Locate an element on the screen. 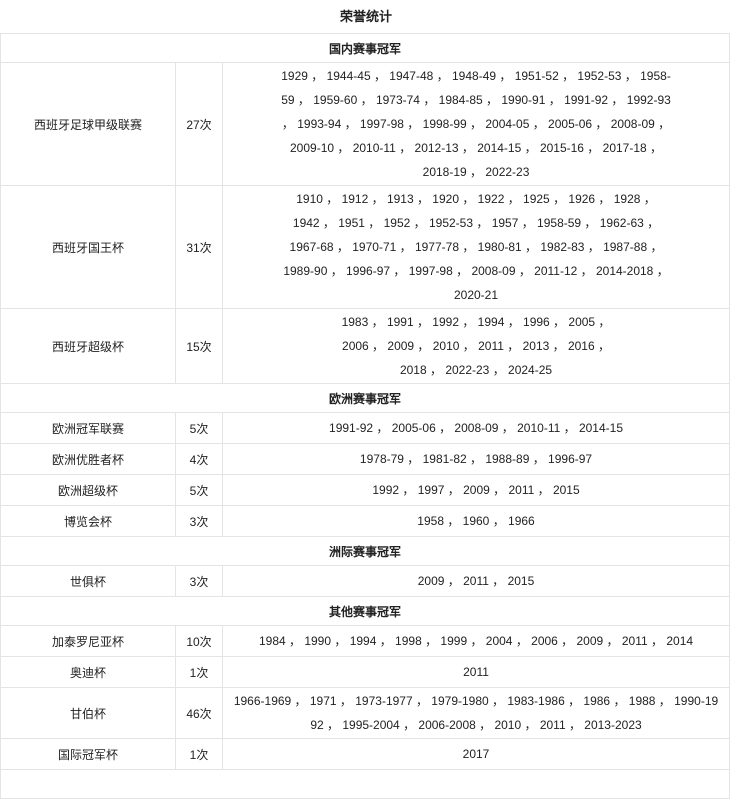  title-count: 4次 is located at coordinates (199, 459).